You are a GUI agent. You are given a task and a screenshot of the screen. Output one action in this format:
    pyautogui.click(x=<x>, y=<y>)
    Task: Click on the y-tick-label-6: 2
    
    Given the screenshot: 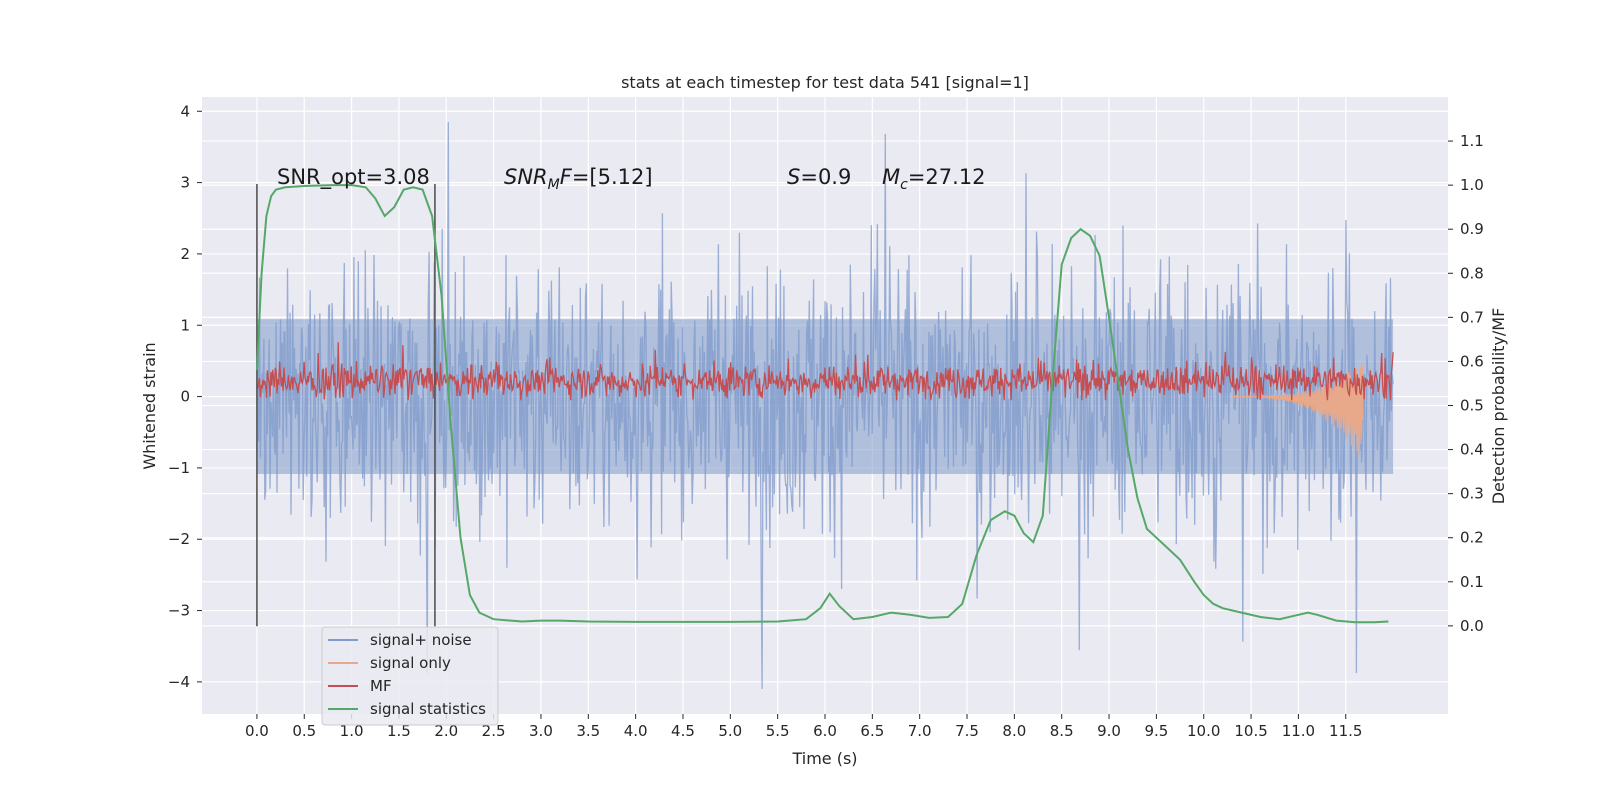 What is the action you would take?
    pyautogui.click(x=185, y=254)
    